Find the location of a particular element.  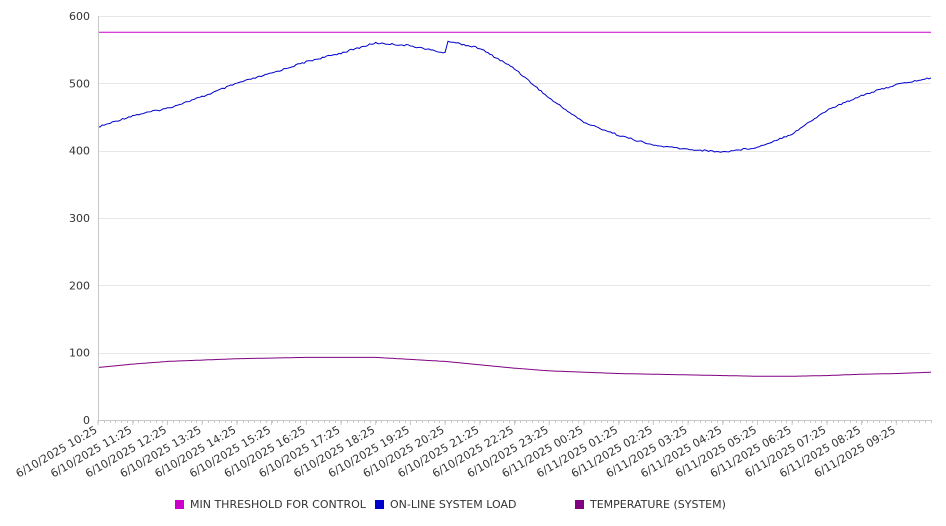

y-tick-label: 600 is located at coordinates (79, 16).